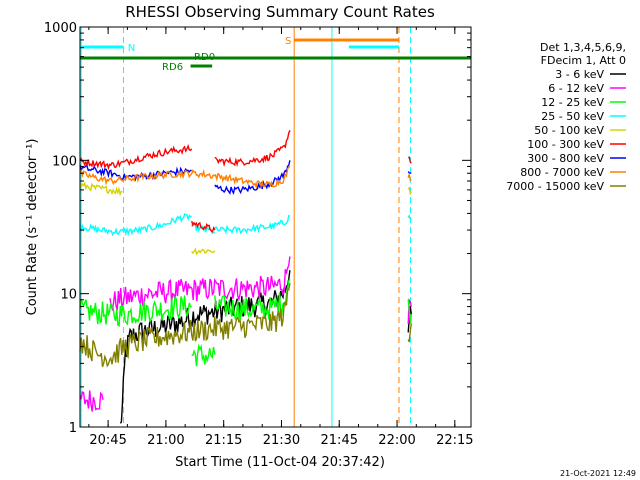 The height and width of the screenshot is (480, 640). What do you see at coordinates (223, 440) in the screenshot?
I see `x-tick-label-3: 21:15` at bounding box center [223, 440].